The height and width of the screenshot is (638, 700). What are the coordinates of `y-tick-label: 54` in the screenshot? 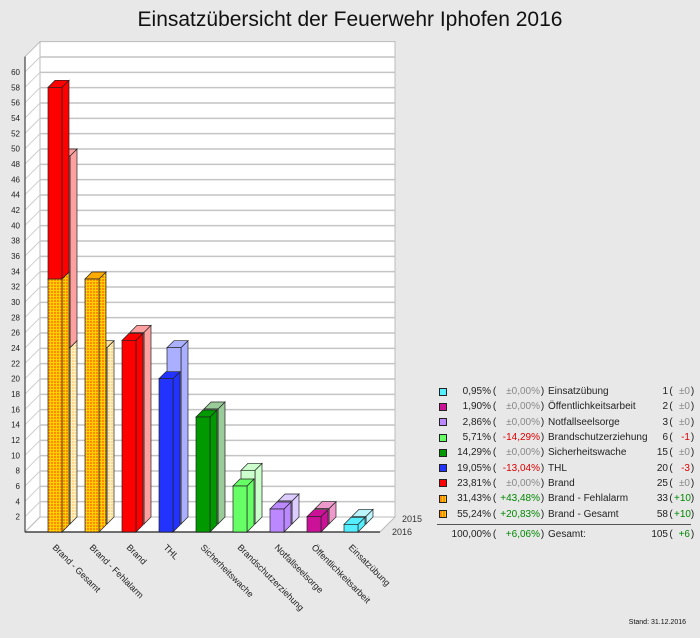 It's located at (15, 118).